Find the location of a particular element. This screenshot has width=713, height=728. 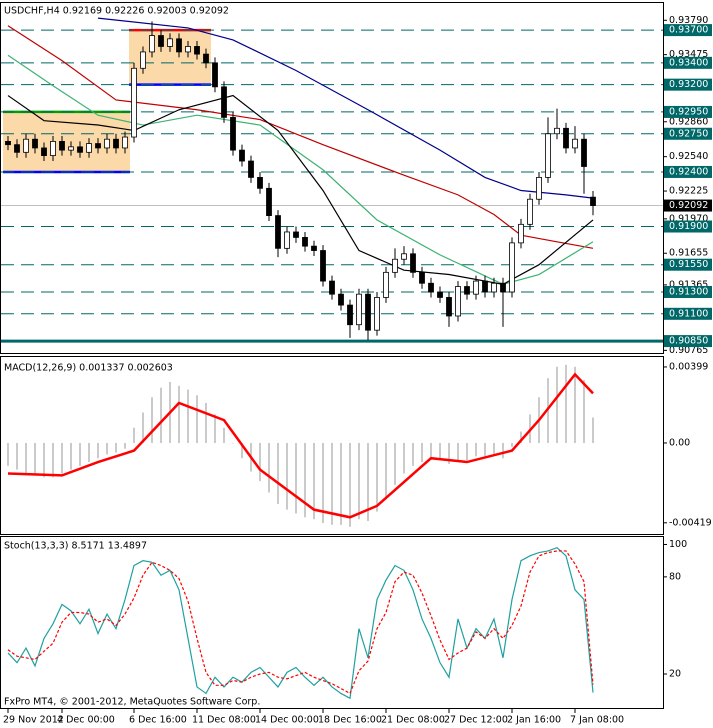

y-tick-label: 0.92860 is located at coordinates (688, 121).